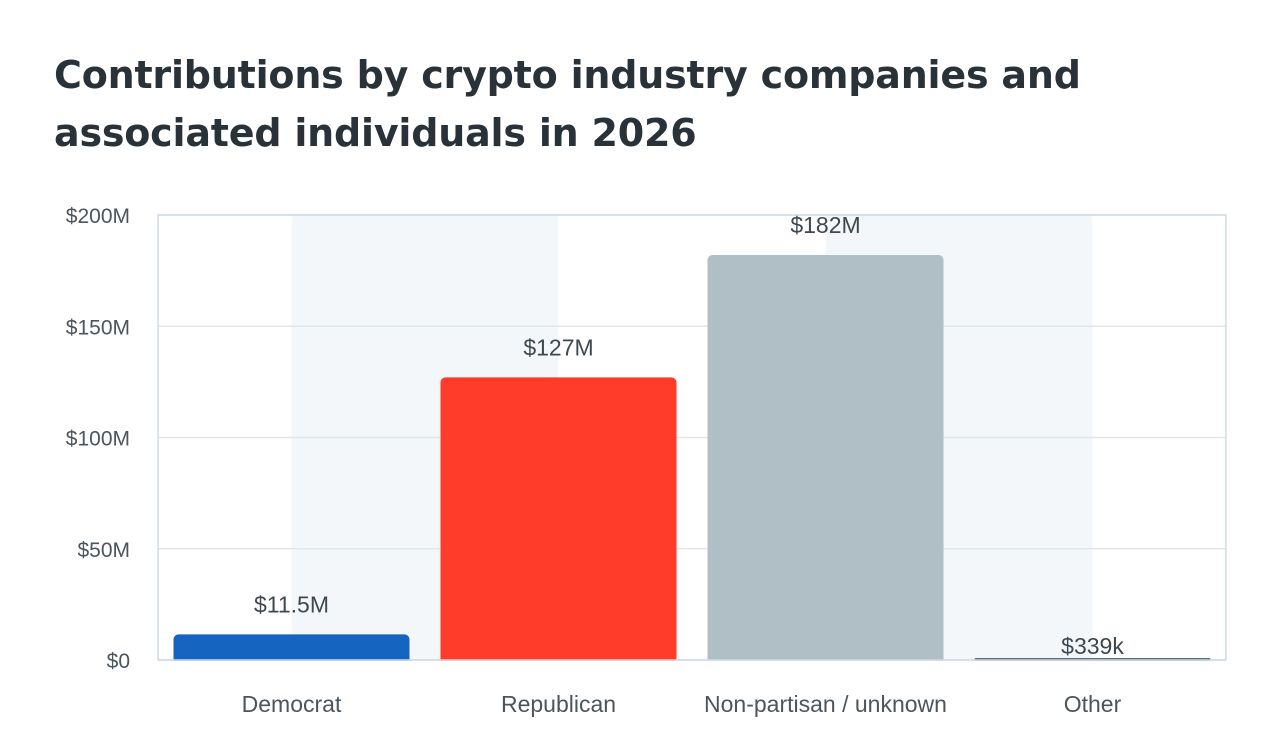 The image size is (1280, 748). Describe the element at coordinates (292, 704) in the screenshot. I see `category-label: Democrat` at that location.